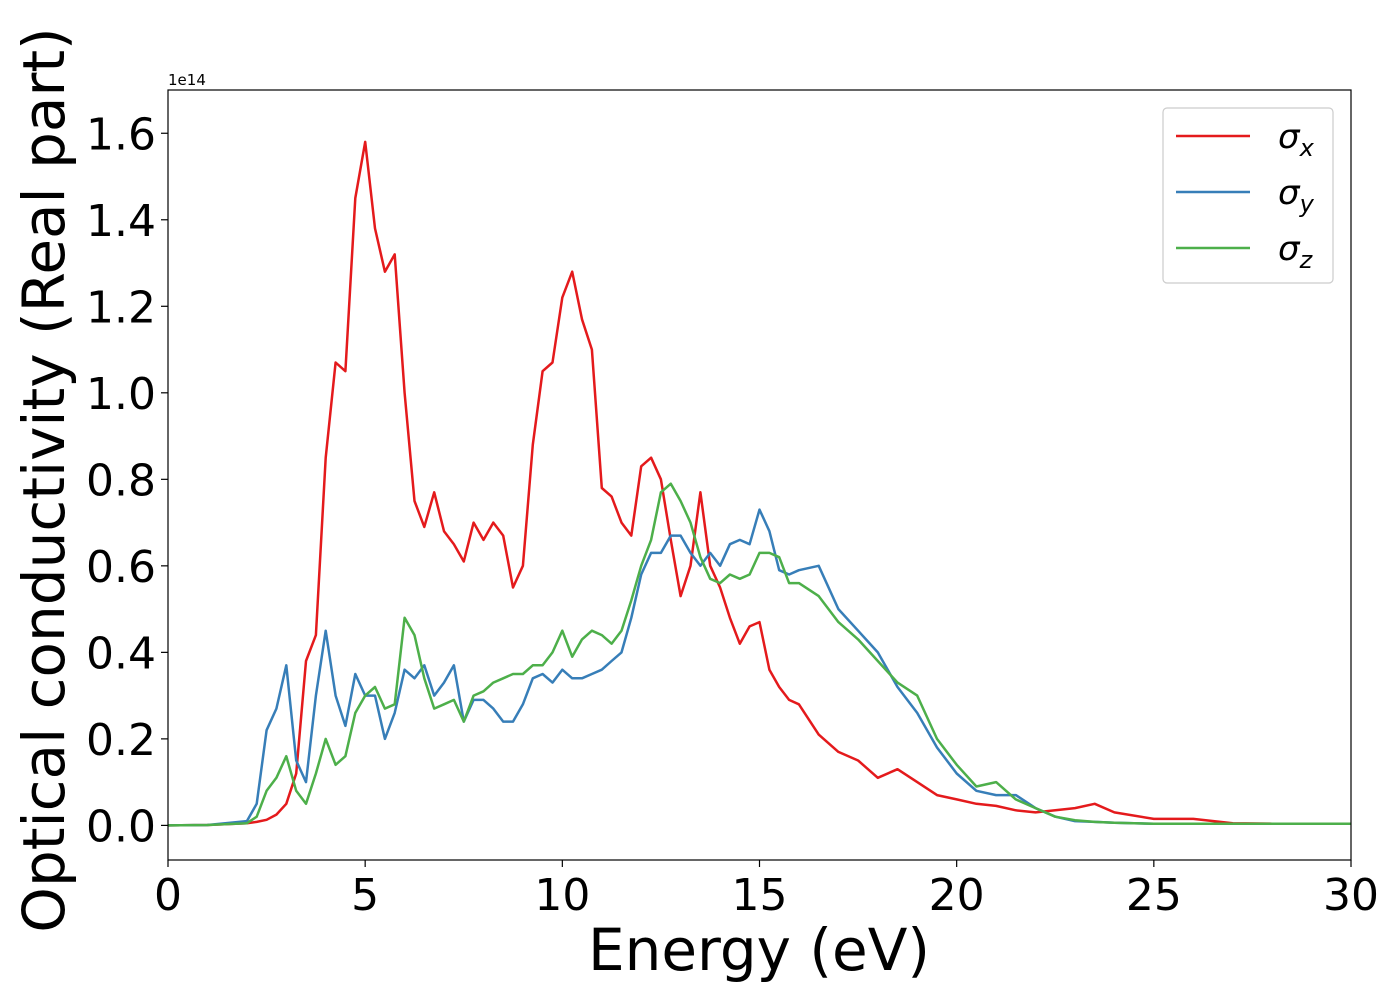 This screenshot has height=1000, width=1400. What do you see at coordinates (562, 895) in the screenshot?
I see `x-tick-label: 10` at bounding box center [562, 895].